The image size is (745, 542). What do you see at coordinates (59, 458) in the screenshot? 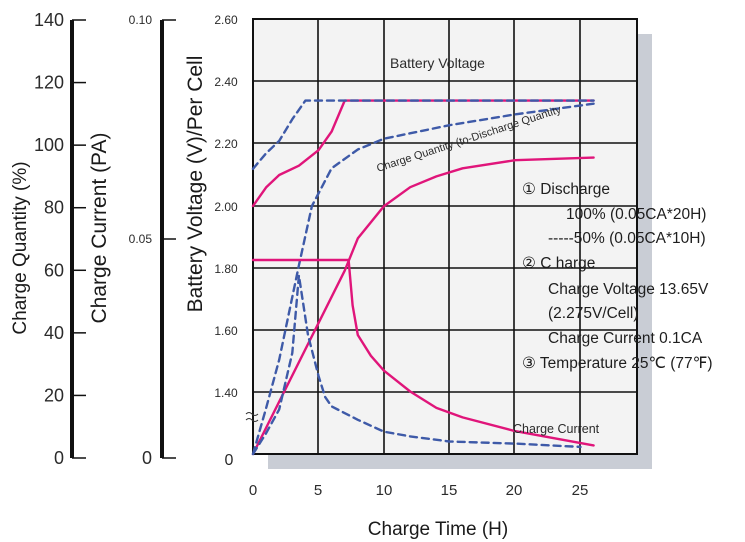
I see `charge-quantity-tick-label: 0` at bounding box center [59, 458].